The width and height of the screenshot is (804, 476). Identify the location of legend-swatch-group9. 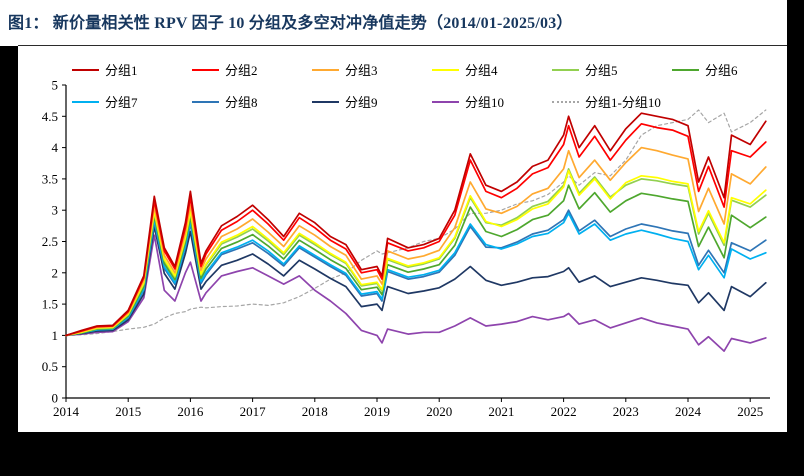
(325, 101).